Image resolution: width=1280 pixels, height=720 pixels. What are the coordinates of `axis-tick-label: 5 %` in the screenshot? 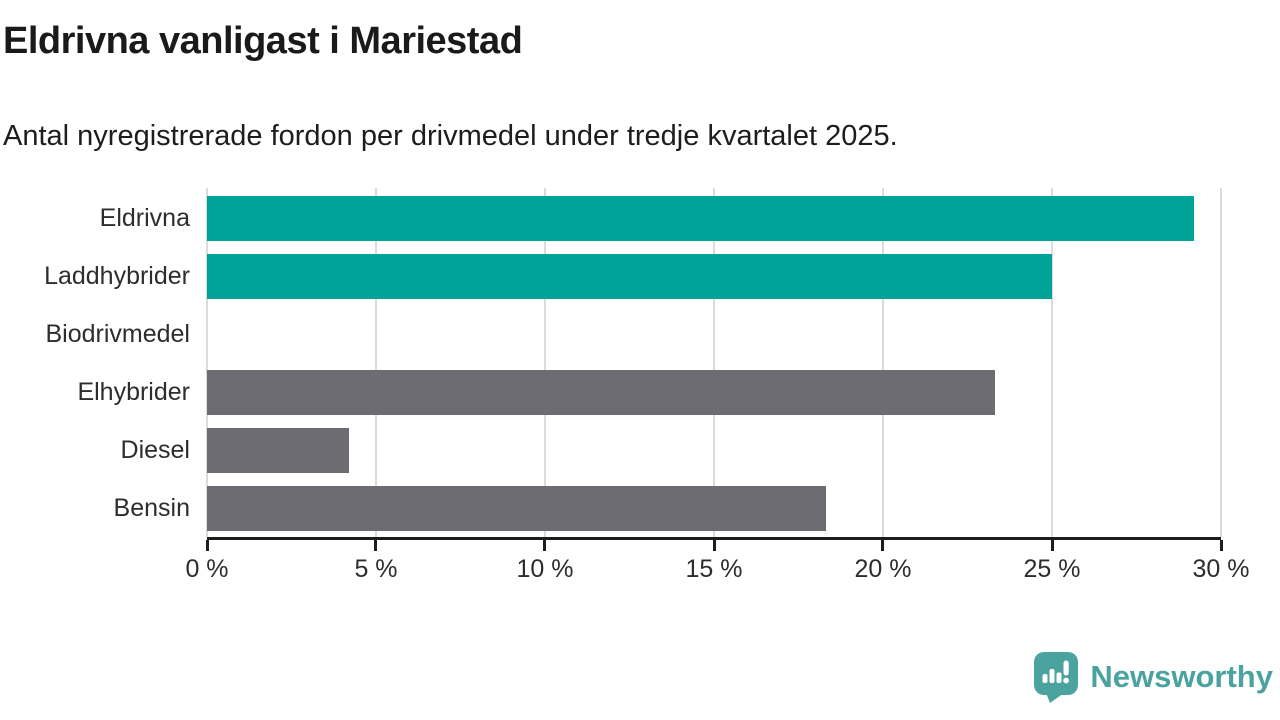 It's located at (376, 569).